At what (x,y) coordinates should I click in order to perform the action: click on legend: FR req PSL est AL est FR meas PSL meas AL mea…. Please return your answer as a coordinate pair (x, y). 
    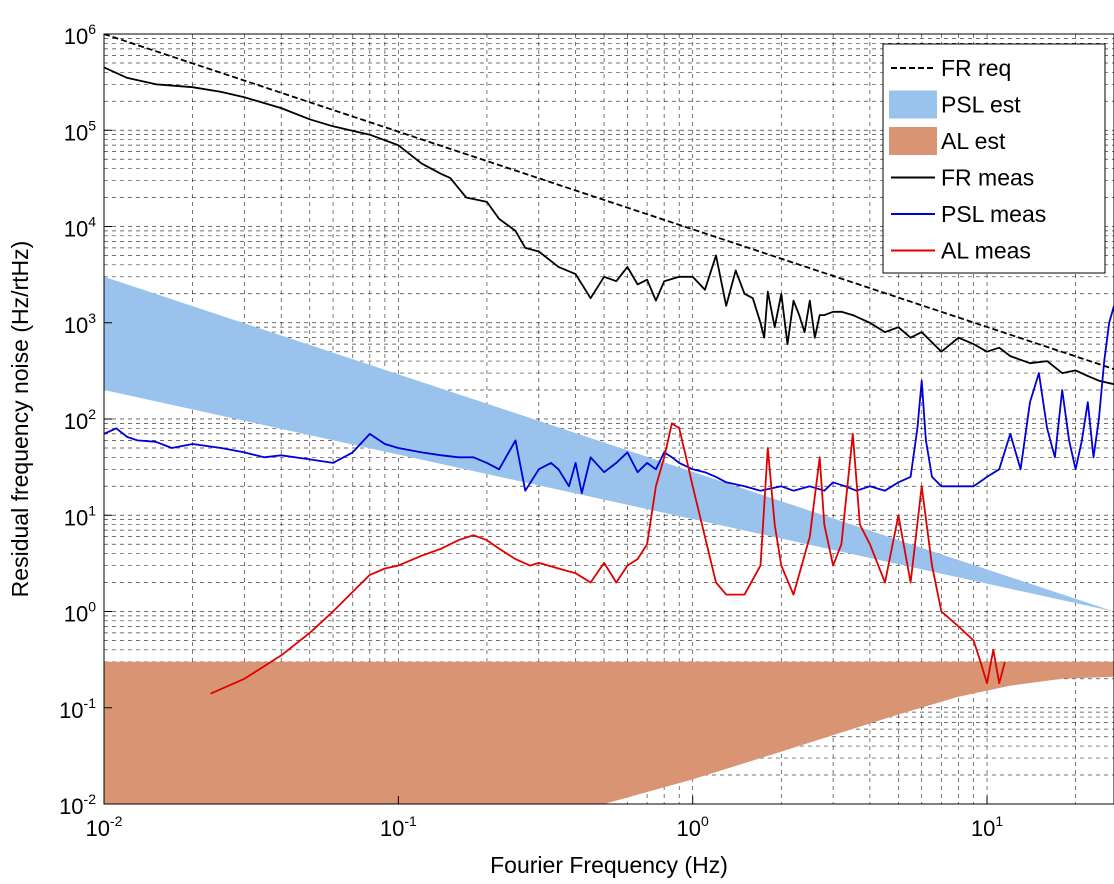
    Looking at the image, I should click on (994, 158).